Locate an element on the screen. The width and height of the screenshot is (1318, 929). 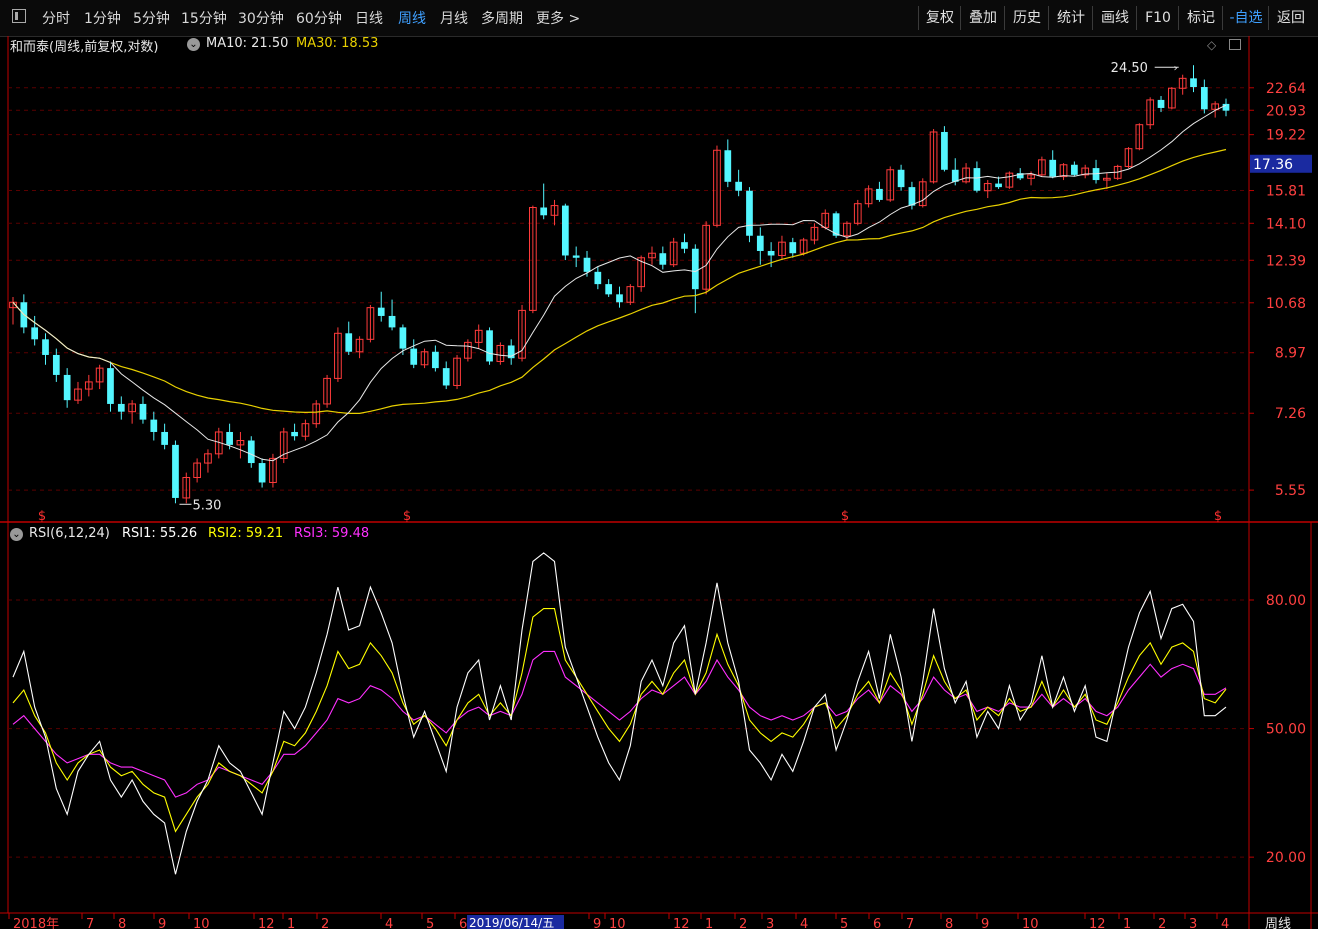
price-tick-label: 14.10 is located at coordinates (1286, 224).